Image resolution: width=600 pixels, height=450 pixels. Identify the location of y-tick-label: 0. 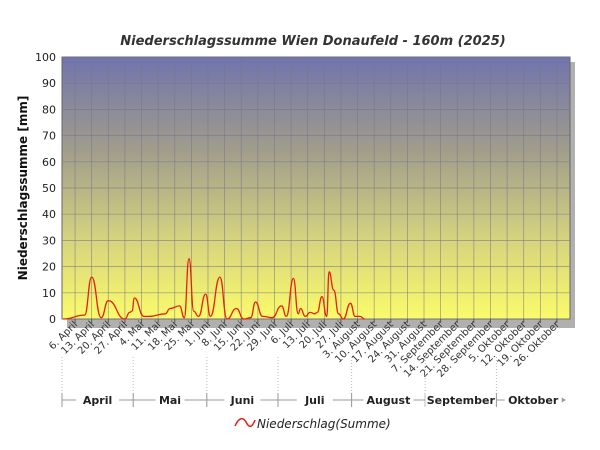
(52, 319).